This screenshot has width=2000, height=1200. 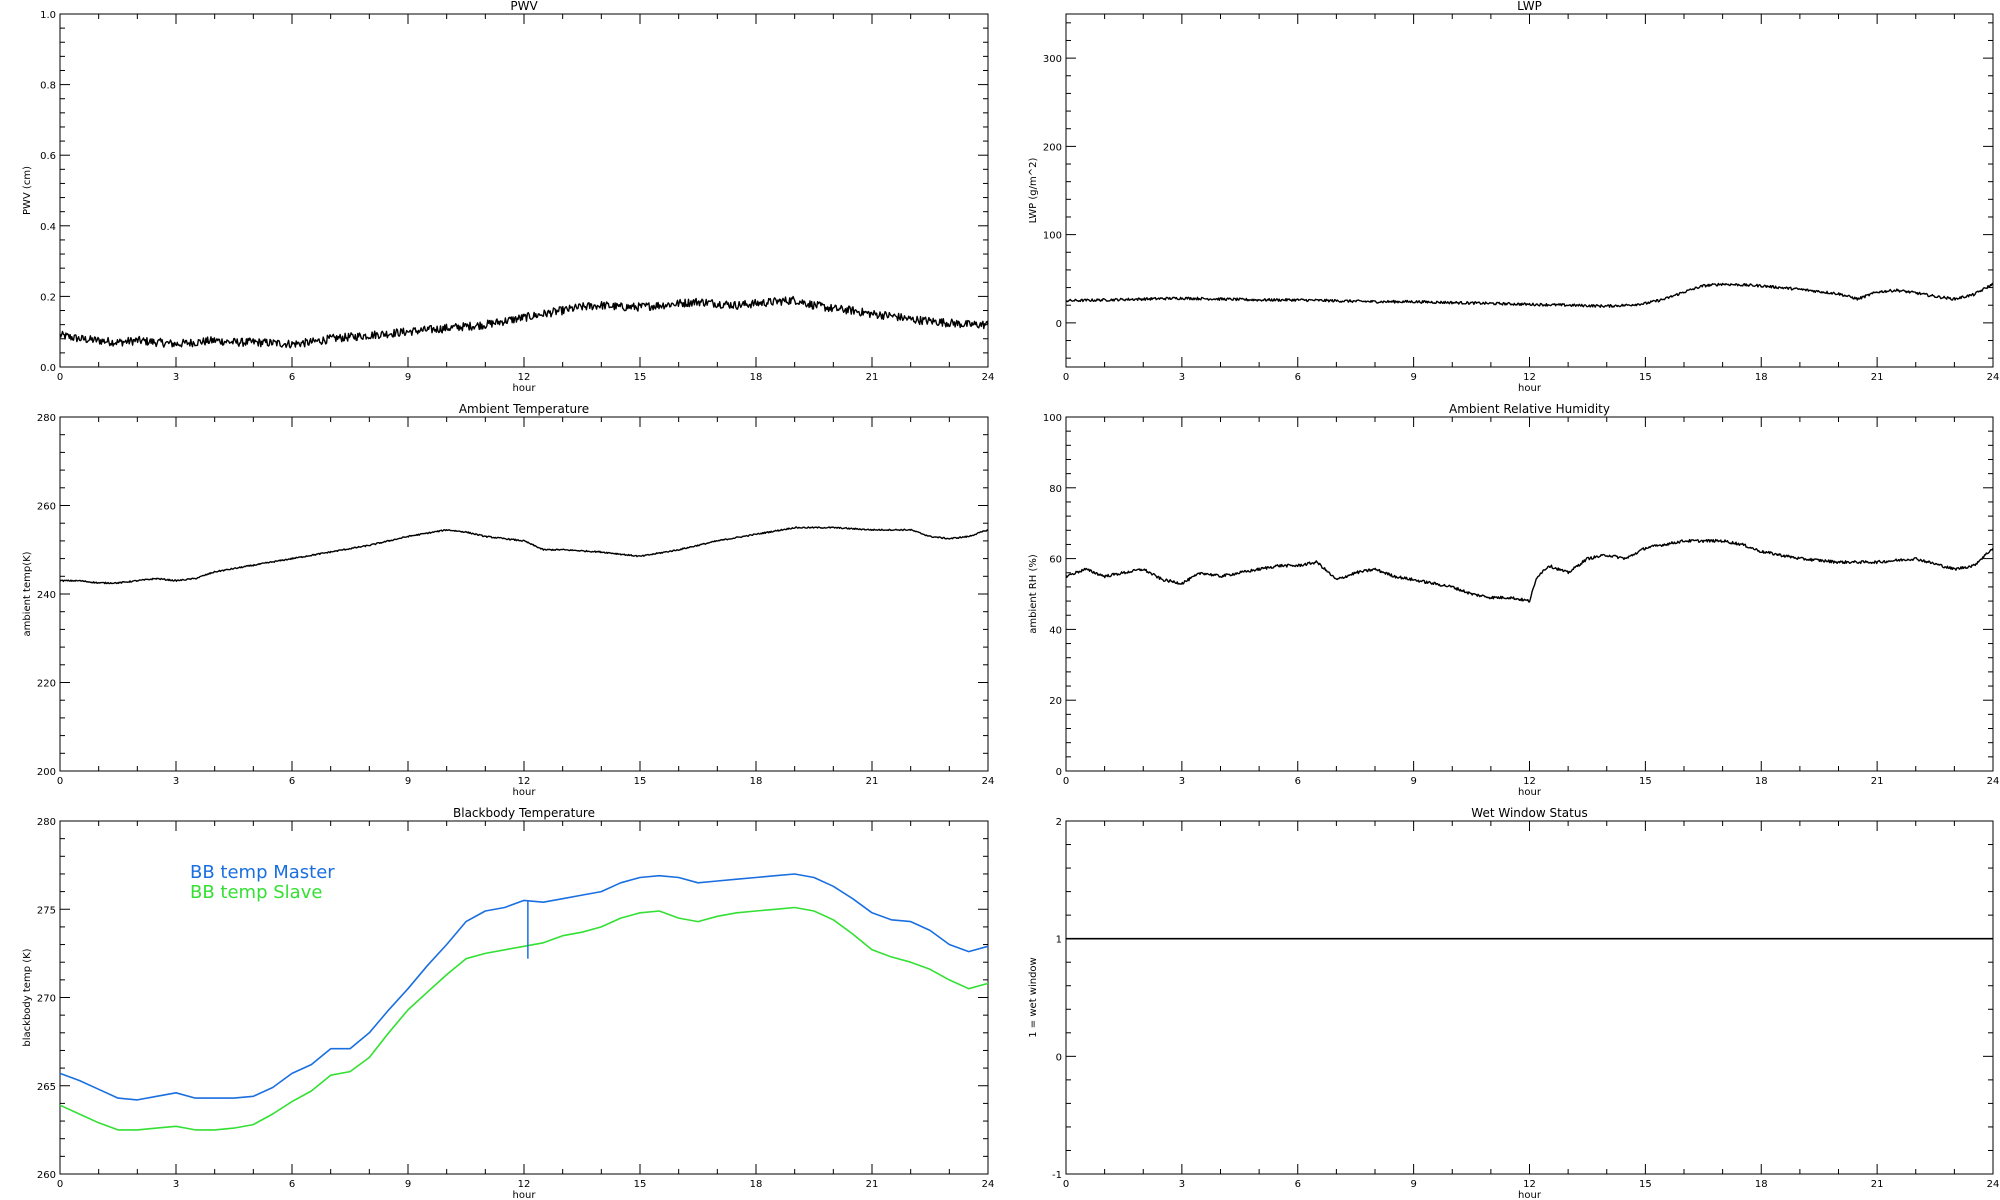 I want to click on chart-title: LWP, so click(x=1529, y=6).